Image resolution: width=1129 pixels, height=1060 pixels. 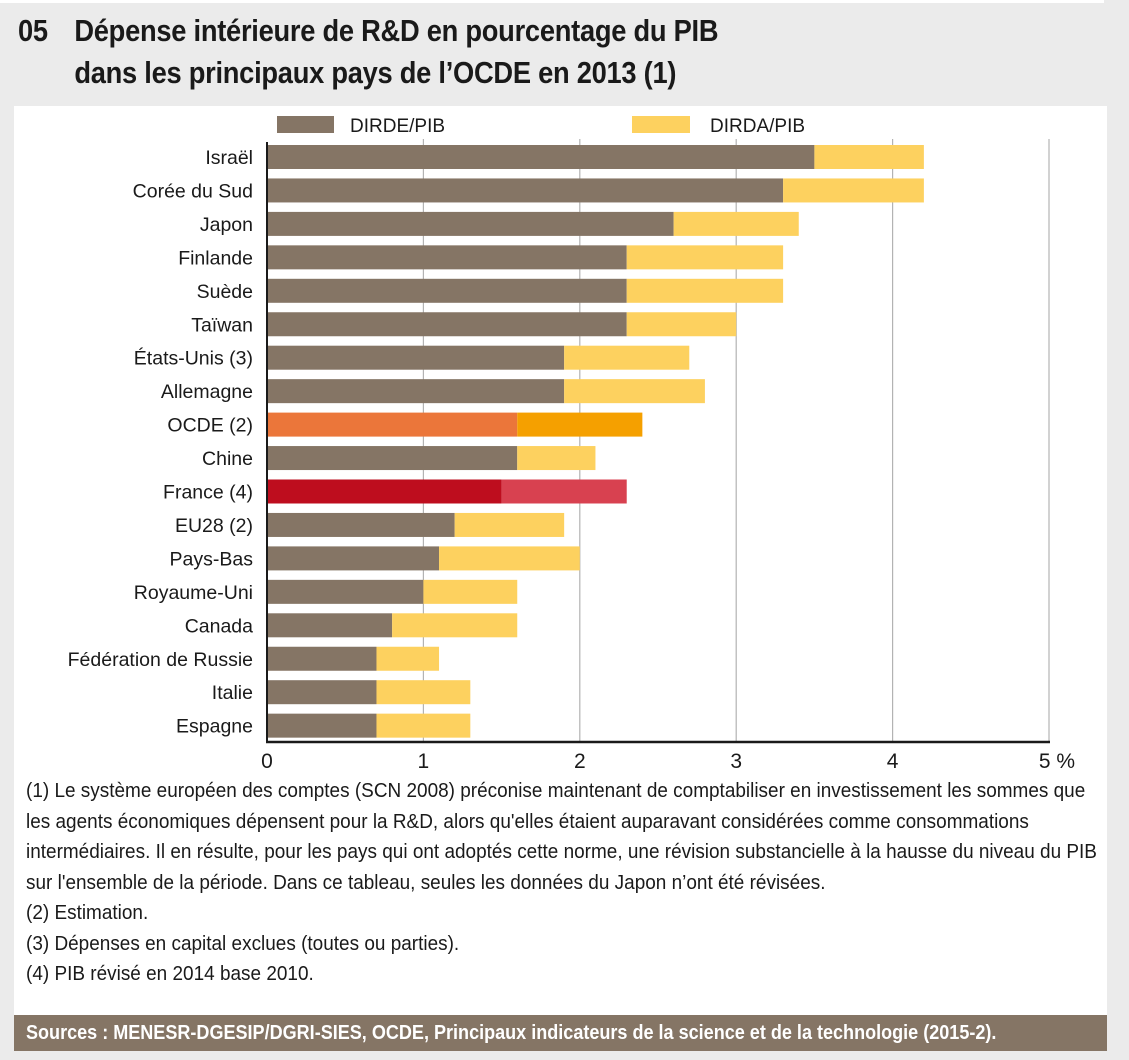 What do you see at coordinates (541, 157) in the screenshot?
I see `bar-dirde-israel` at bounding box center [541, 157].